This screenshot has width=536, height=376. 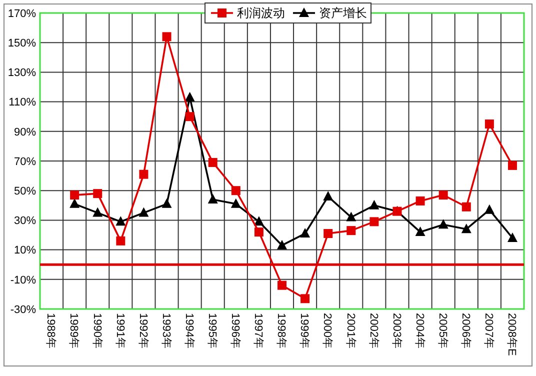 What do you see at coordinates (166, 330) in the screenshot?
I see `x-tick-label: 1993年` at bounding box center [166, 330].